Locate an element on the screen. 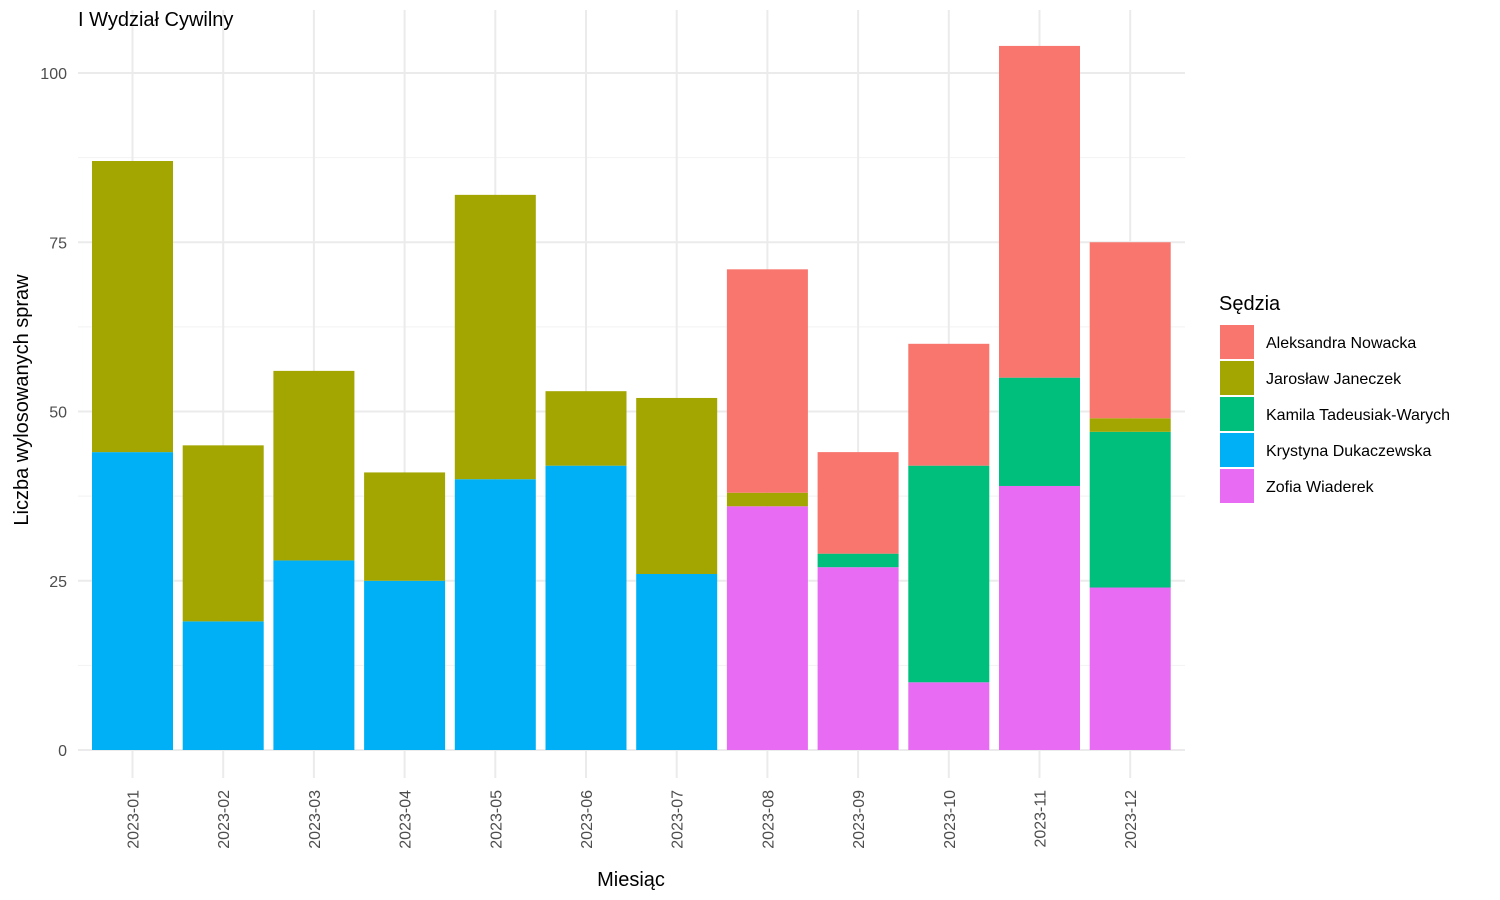  x-tick-label: 2023-07 is located at coordinates (678, 819).